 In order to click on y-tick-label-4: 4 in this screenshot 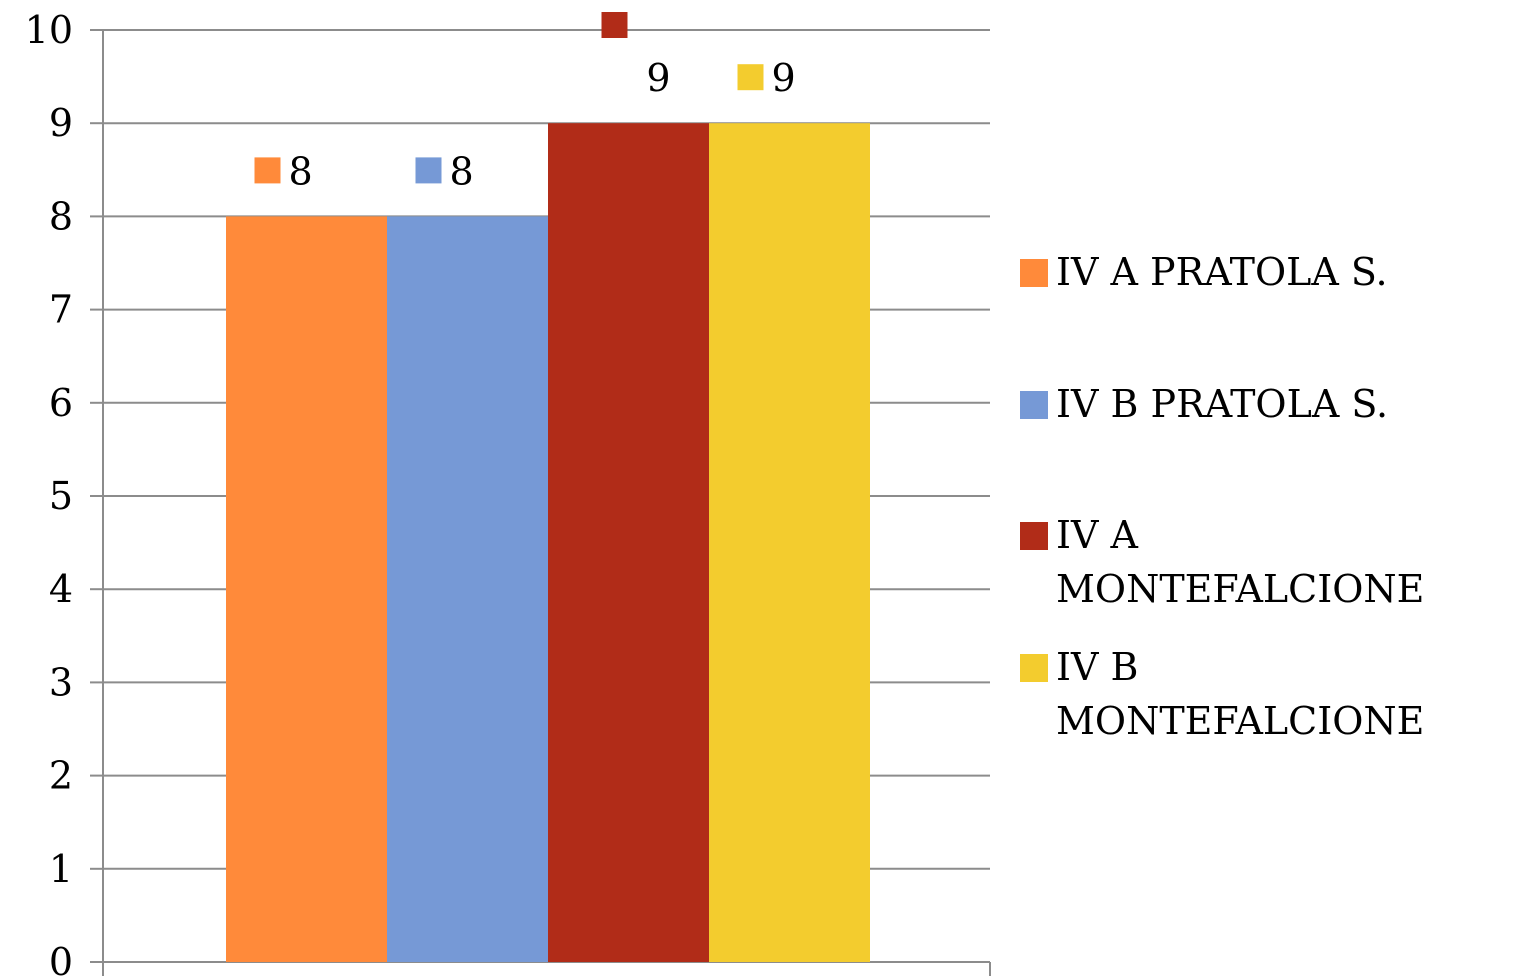, I will do `click(61, 589)`.